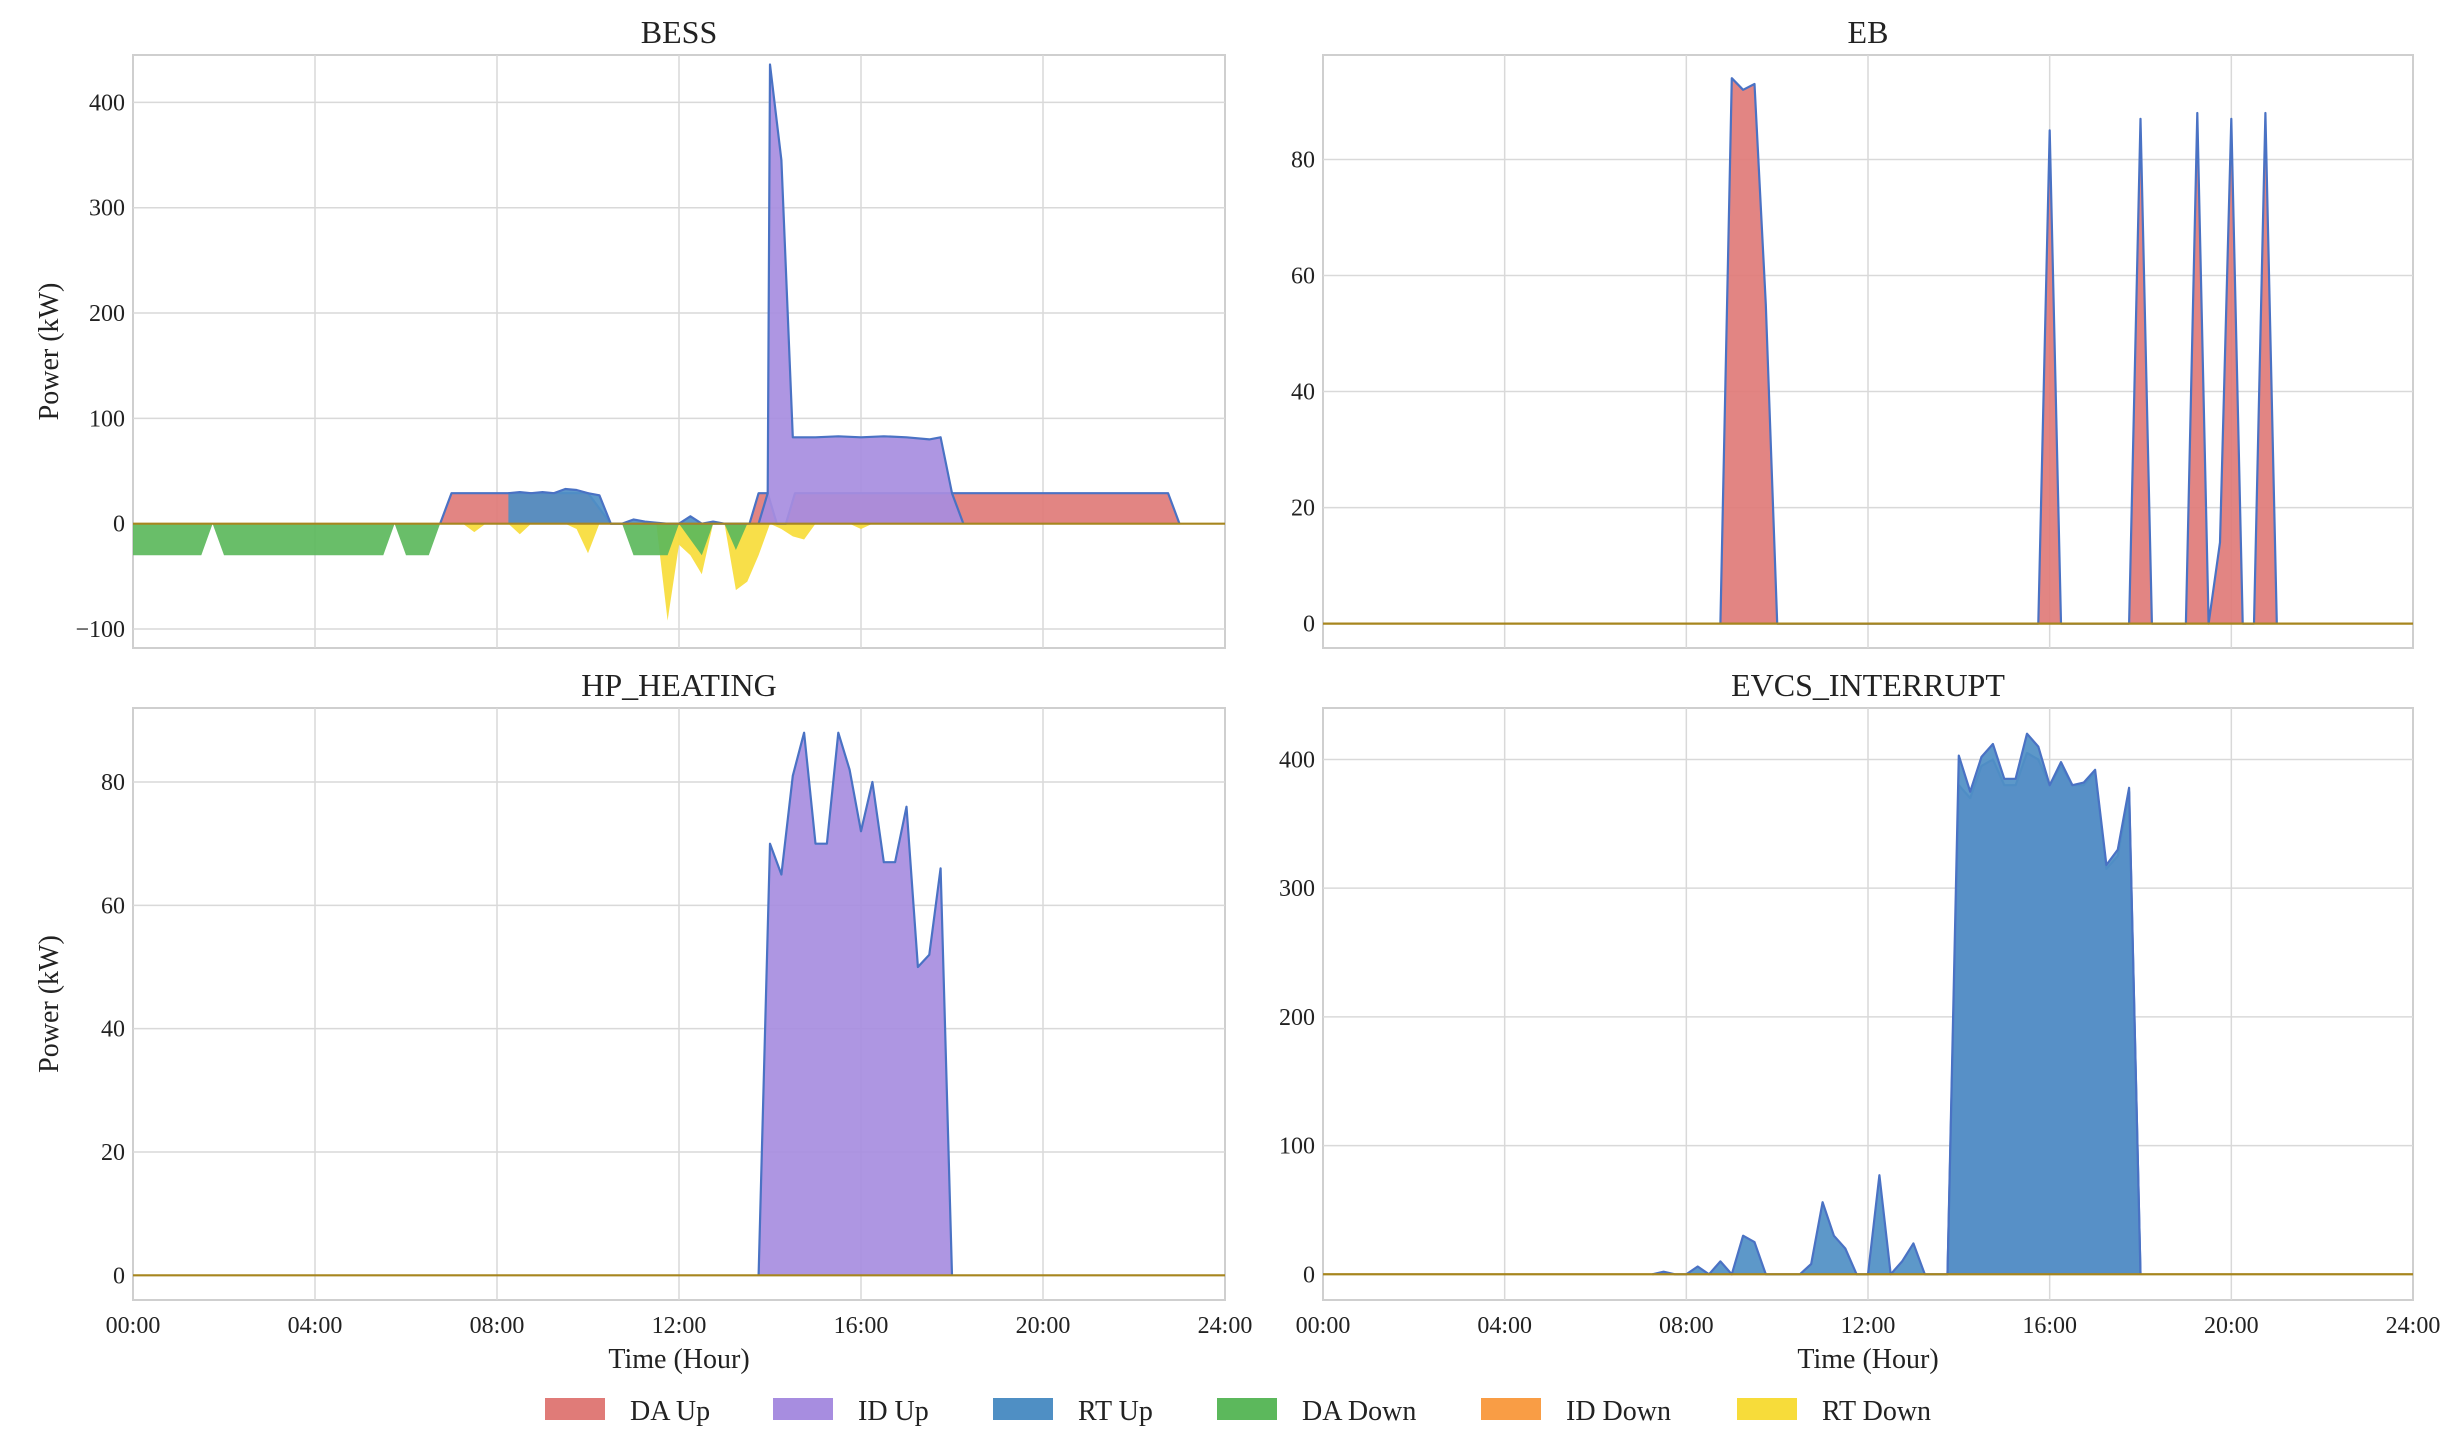 The height and width of the screenshot is (1449, 2461). I want to click on panel-title: EVCS_INTERRUPT, so click(1868, 685).